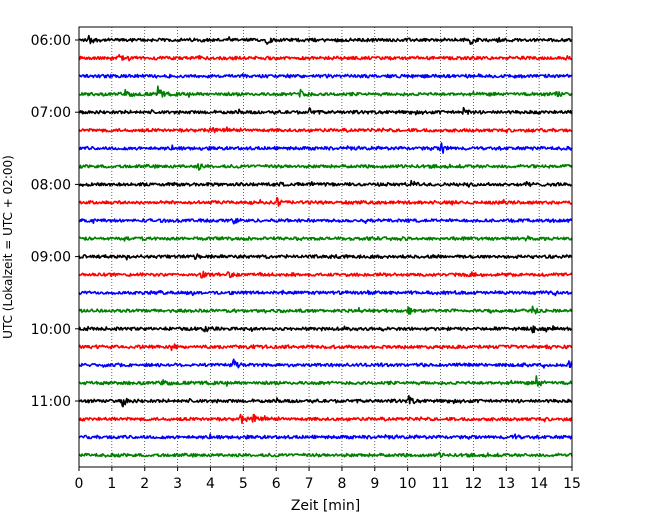 The image size is (650, 520). Describe the element at coordinates (572, 484) in the screenshot. I see `x-tick-label: 15` at that location.